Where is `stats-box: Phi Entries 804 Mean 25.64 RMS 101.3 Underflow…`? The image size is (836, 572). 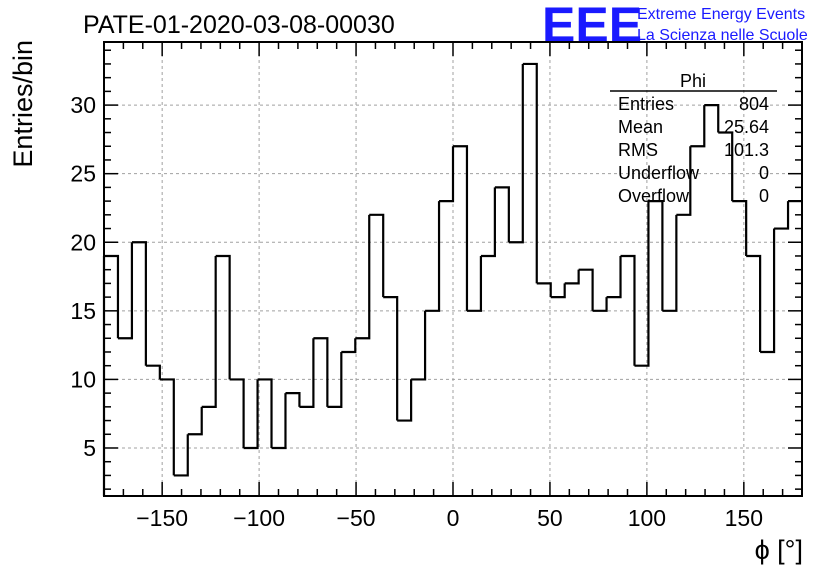
stats-box: Phi Entries 804 Mean 25.64 RMS 101.3 Underflow… is located at coordinates (693, 138).